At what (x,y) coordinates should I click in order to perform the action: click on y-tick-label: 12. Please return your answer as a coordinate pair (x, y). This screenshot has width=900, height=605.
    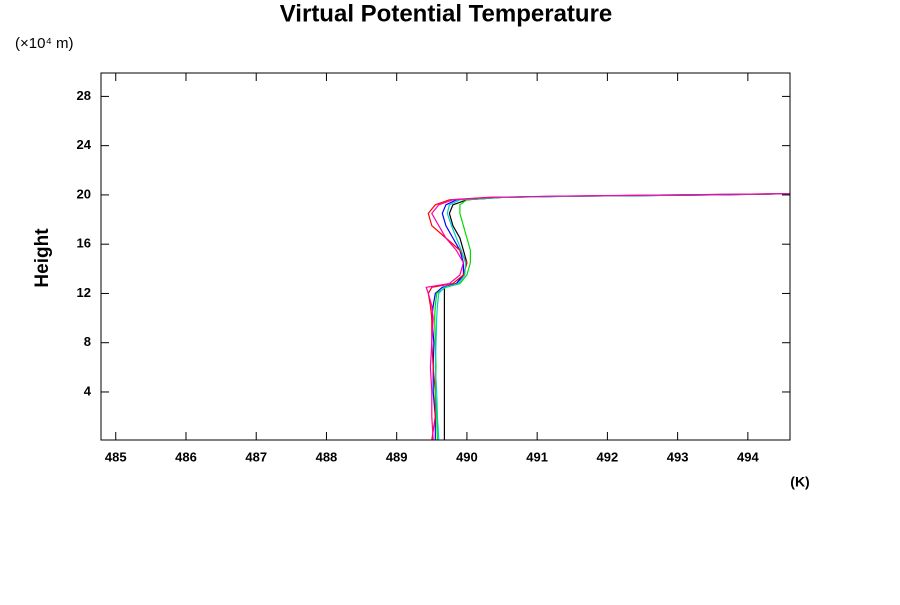
    Looking at the image, I should click on (84, 292).